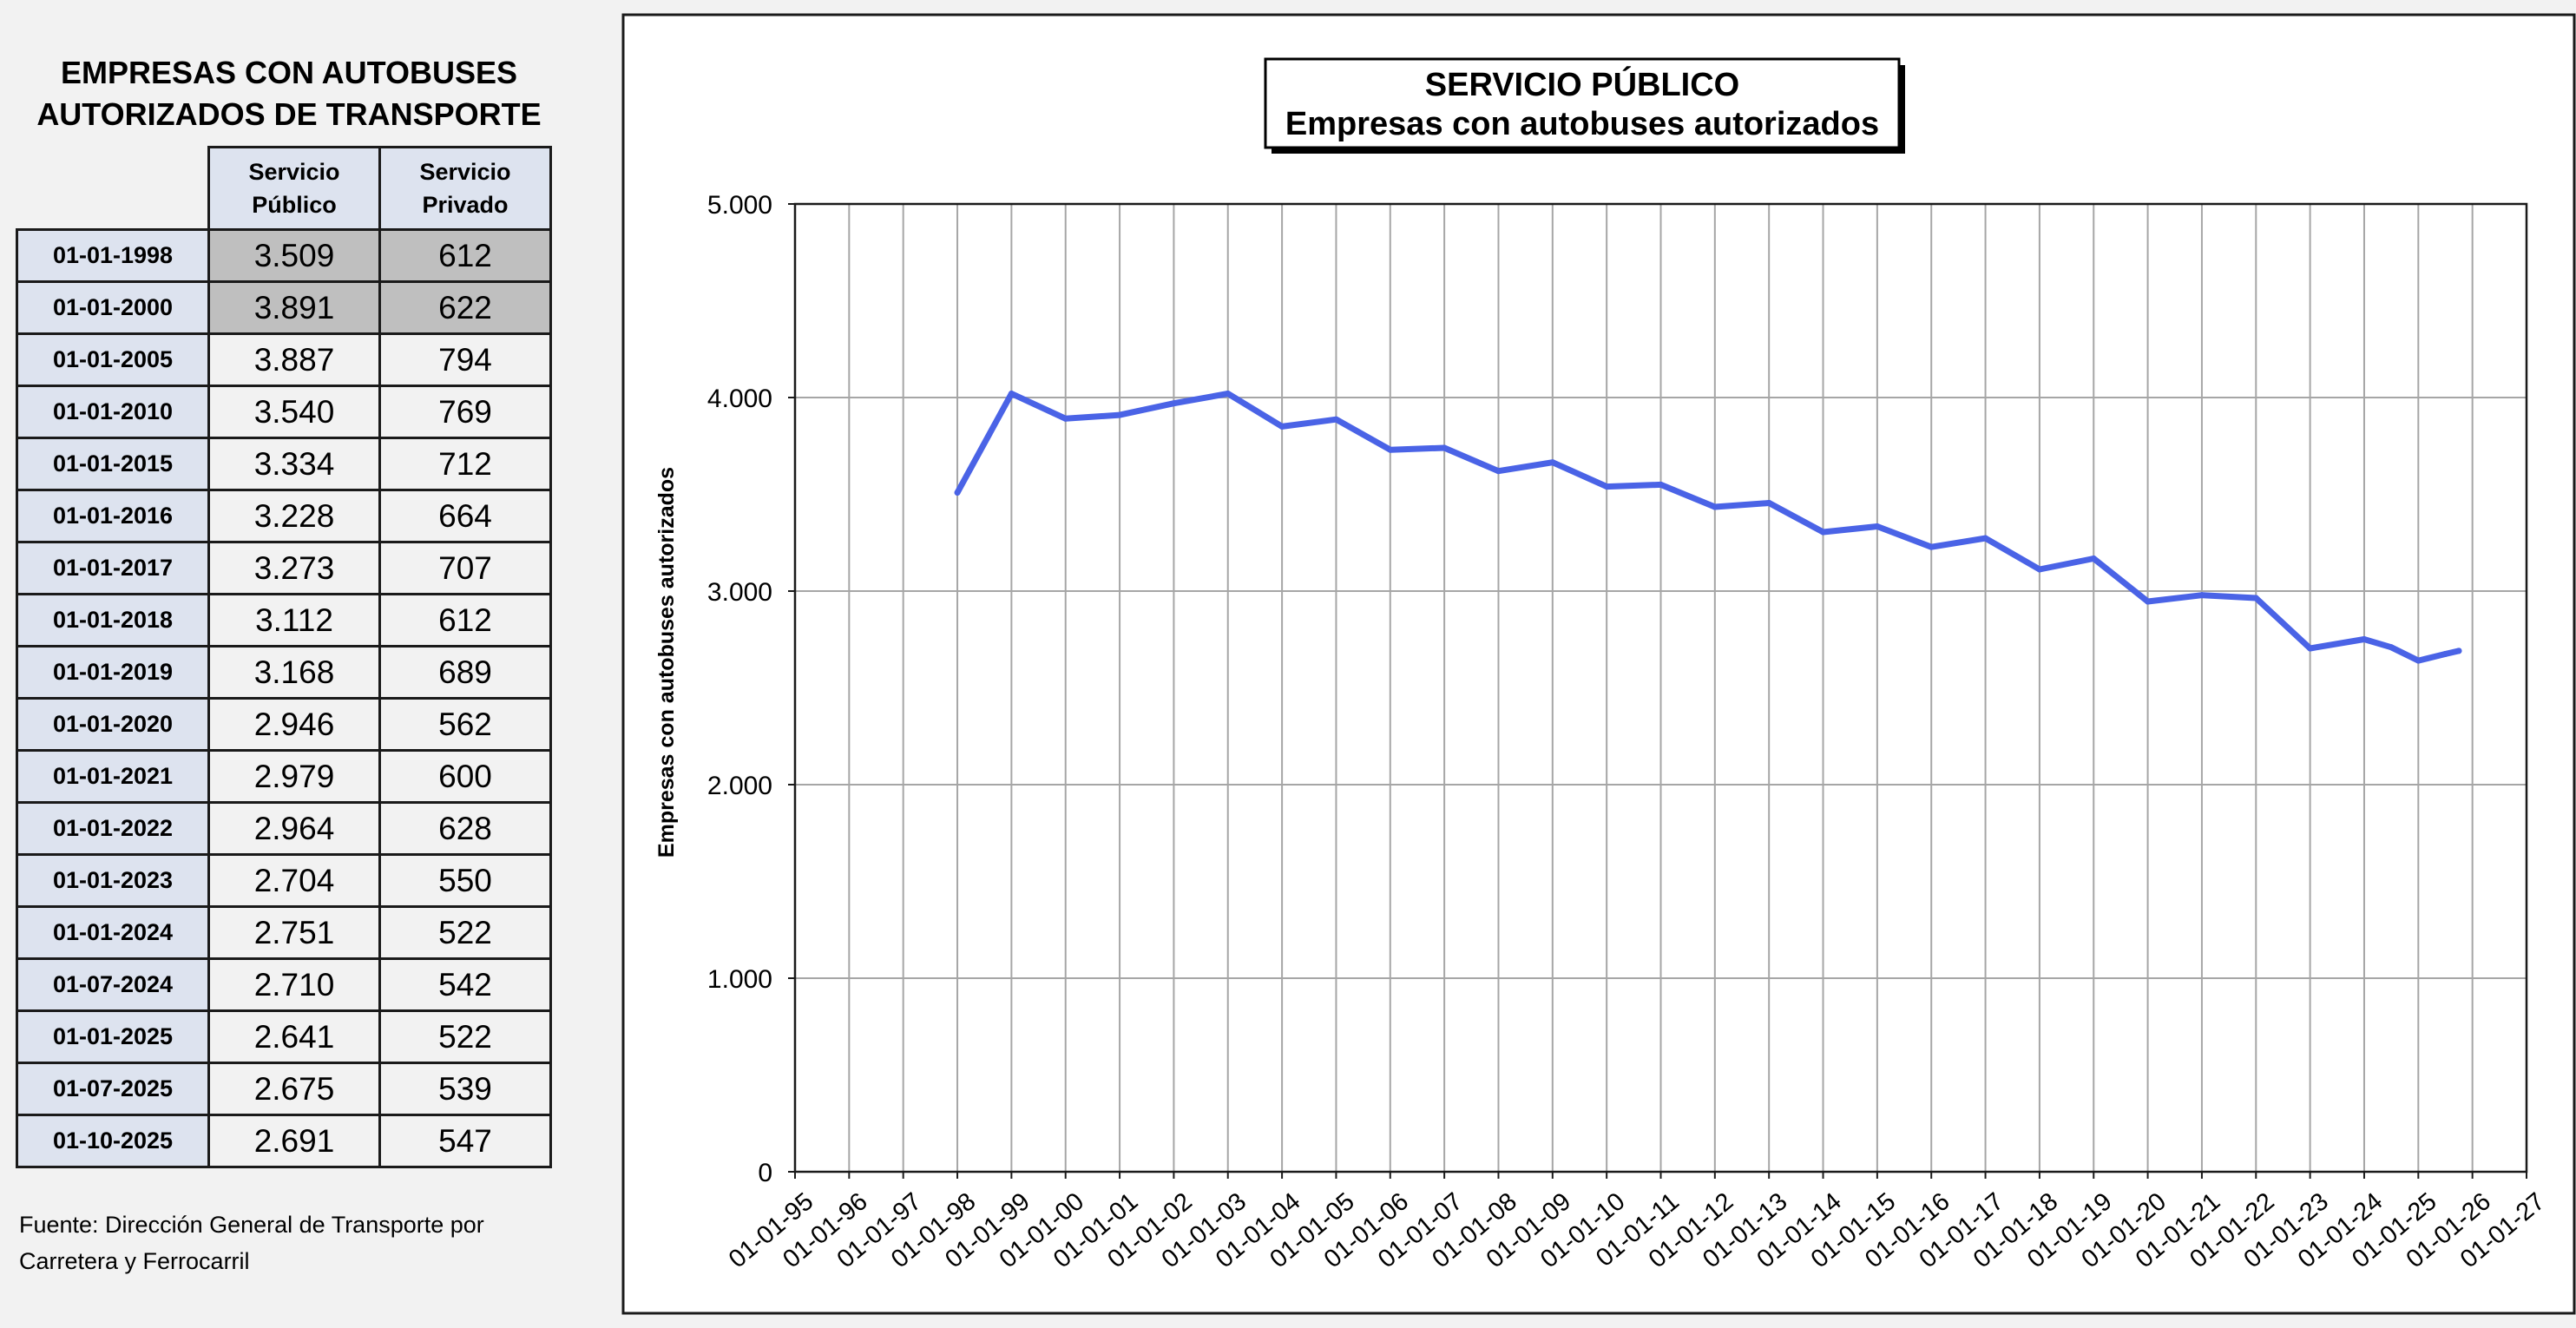  I want to click on row-privado: 622, so click(465, 307).